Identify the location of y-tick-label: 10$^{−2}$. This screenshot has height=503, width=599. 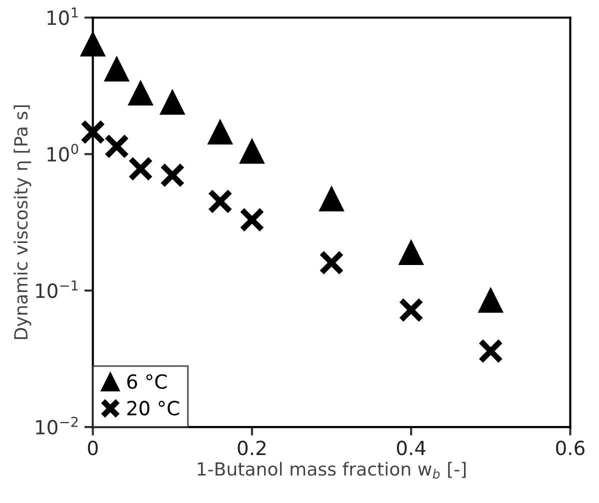
(57, 425).